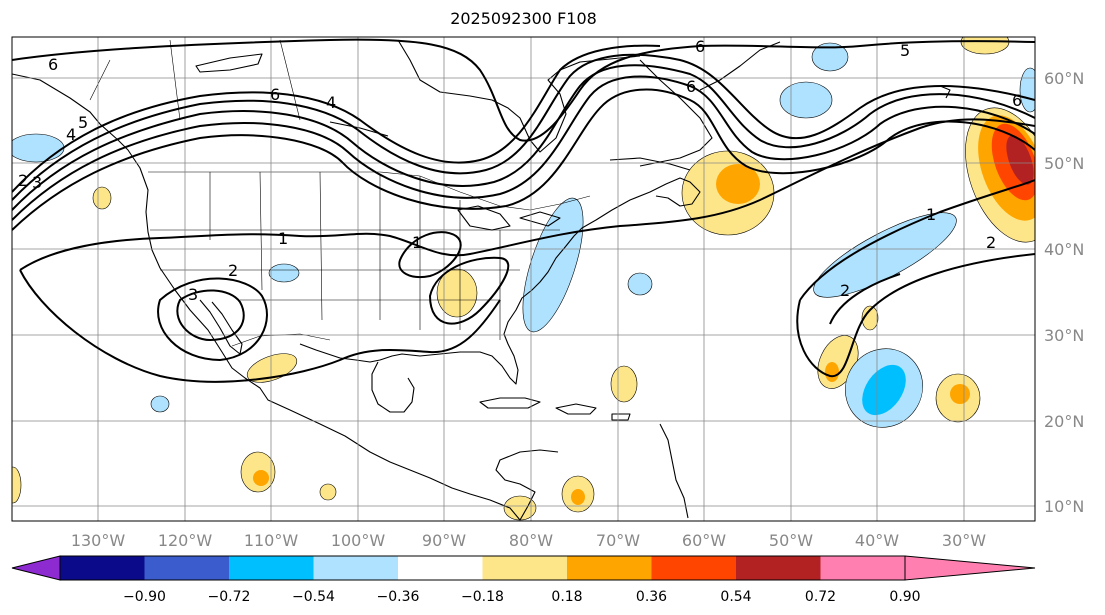 This screenshot has height=615, width=1105. I want to click on lon-label: 100°W, so click(358, 540).